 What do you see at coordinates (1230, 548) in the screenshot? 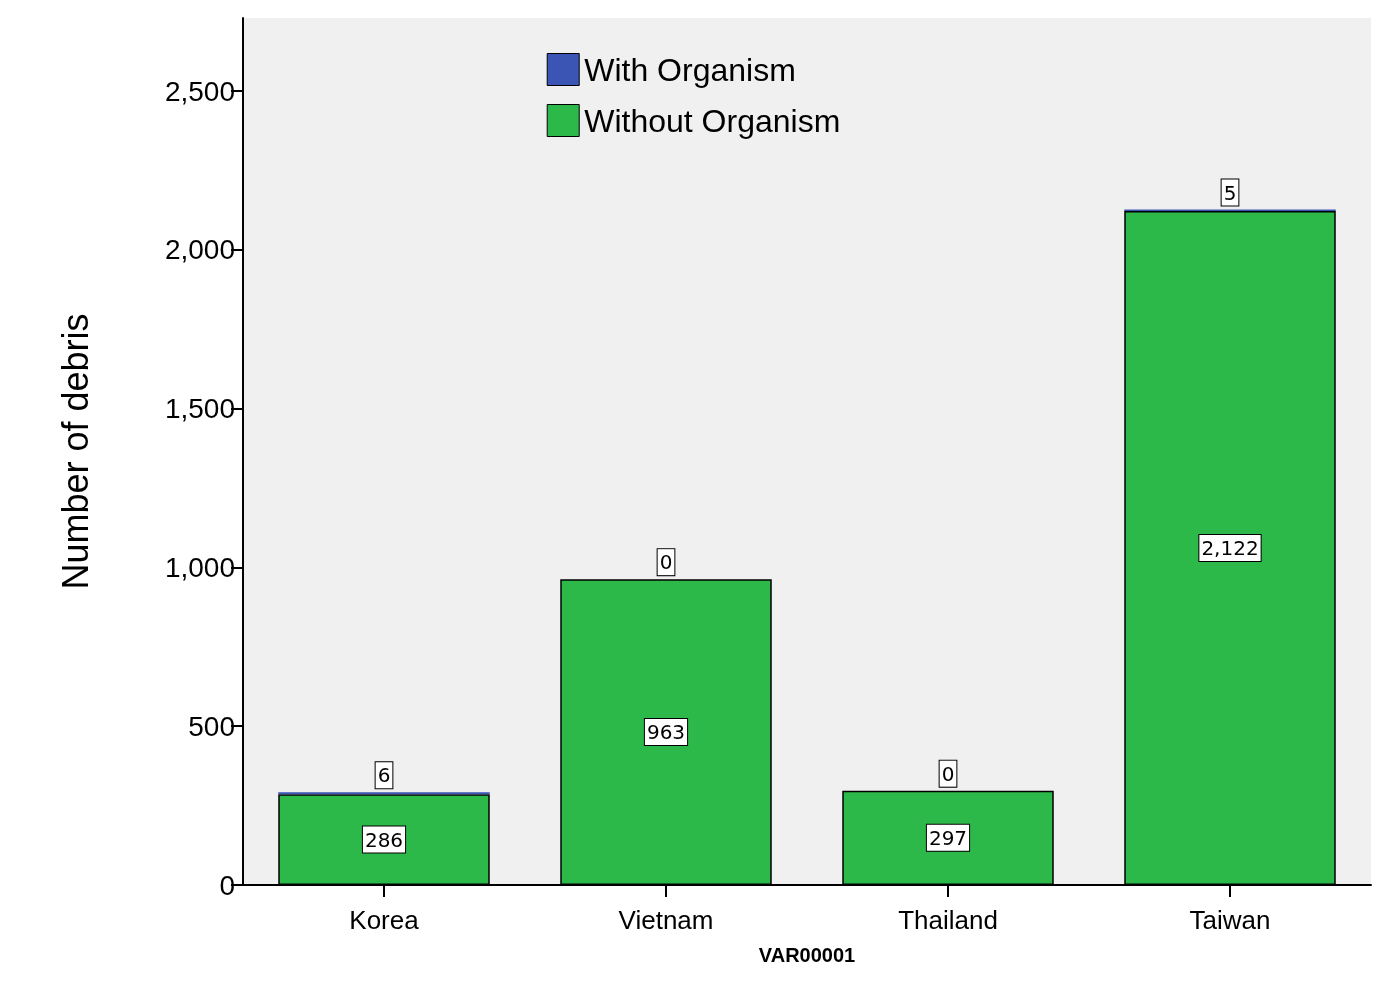
I see `data-label: 2,122` at bounding box center [1230, 548].